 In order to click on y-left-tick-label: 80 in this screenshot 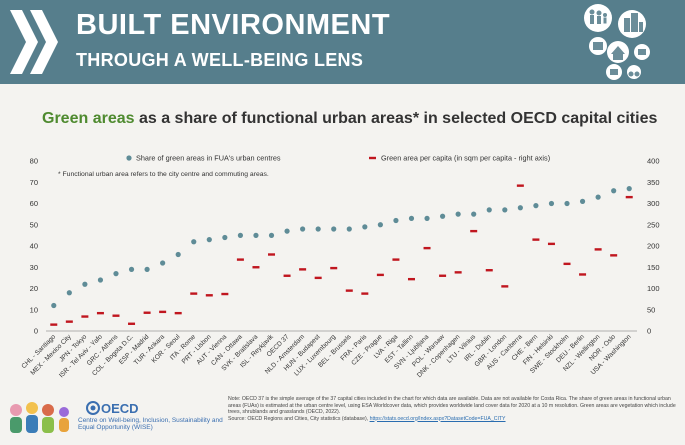, I will do `click(34, 161)`.